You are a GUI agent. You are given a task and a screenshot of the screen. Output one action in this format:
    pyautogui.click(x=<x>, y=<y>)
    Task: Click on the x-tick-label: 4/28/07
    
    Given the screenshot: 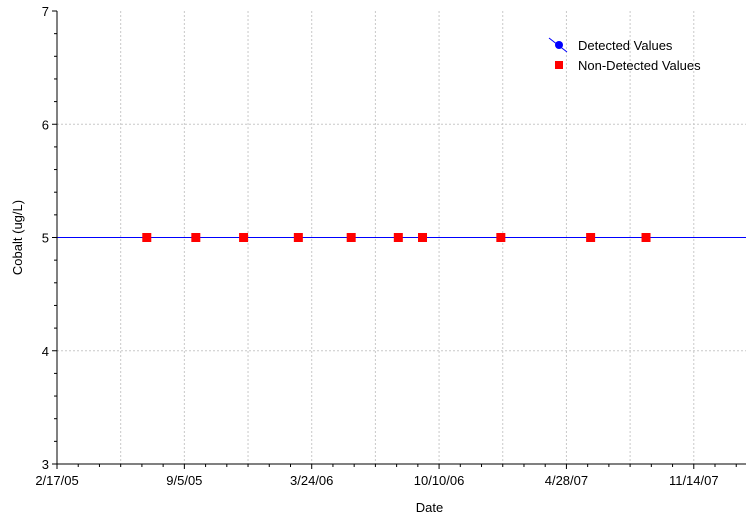 What is the action you would take?
    pyautogui.click(x=566, y=480)
    